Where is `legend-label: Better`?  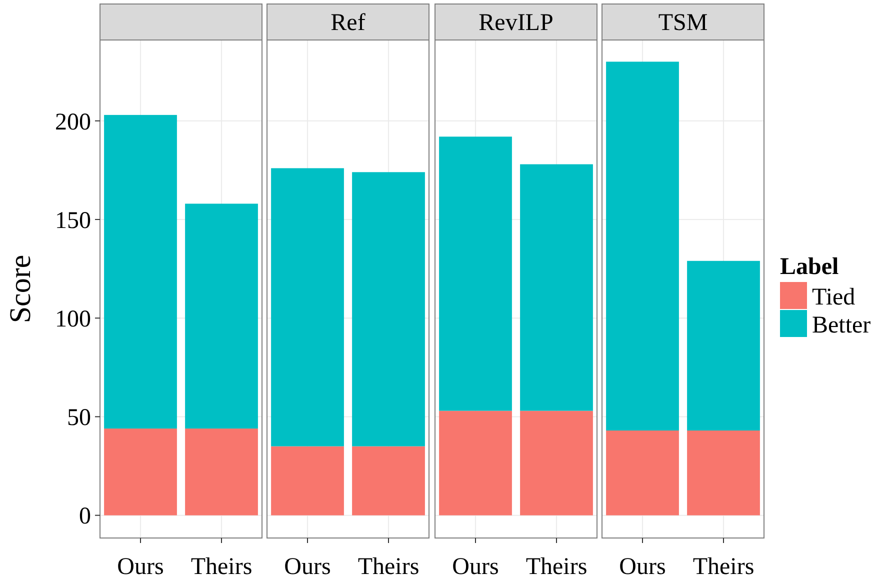
legend-label: Better is located at coordinates (841, 325).